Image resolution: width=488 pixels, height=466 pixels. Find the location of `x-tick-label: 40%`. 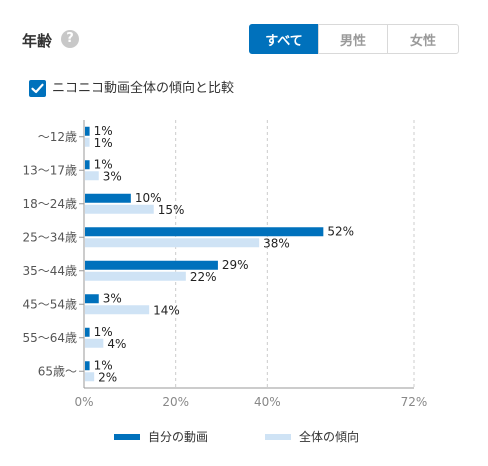

x-tick-label: 40% is located at coordinates (267, 402).